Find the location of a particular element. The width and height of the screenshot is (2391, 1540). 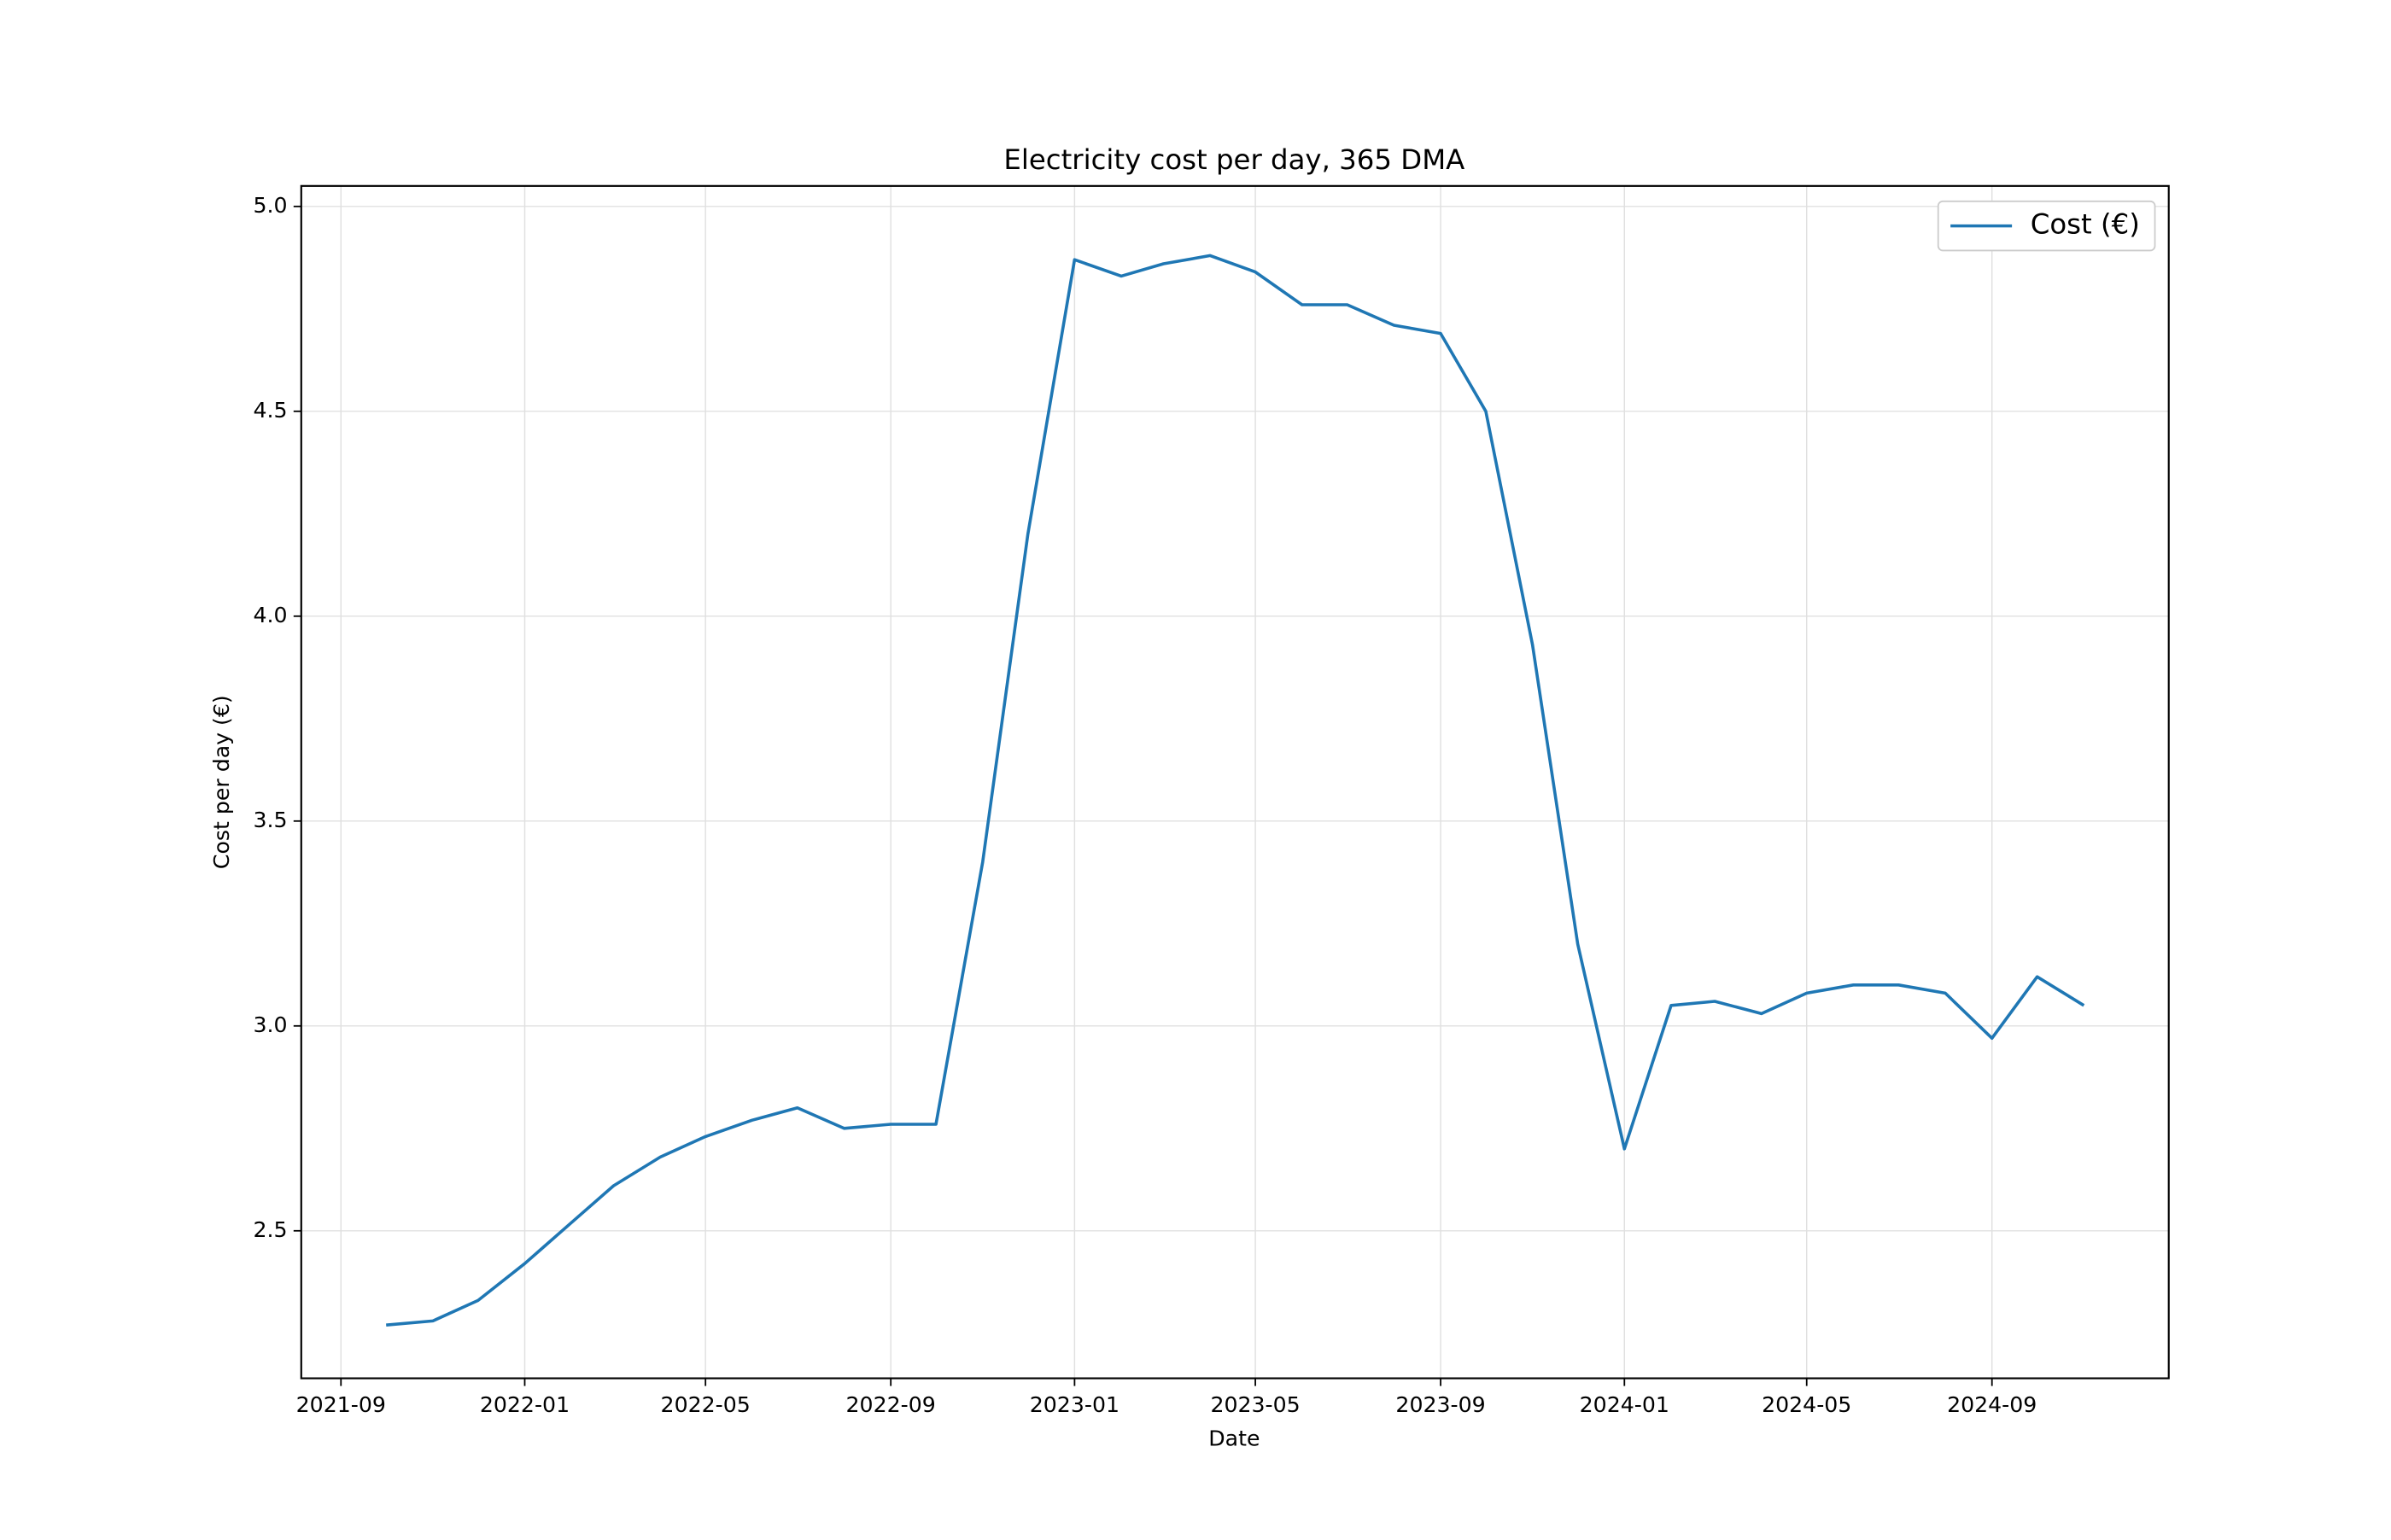

x-tick-label: 2022-09 is located at coordinates (891, 1404).